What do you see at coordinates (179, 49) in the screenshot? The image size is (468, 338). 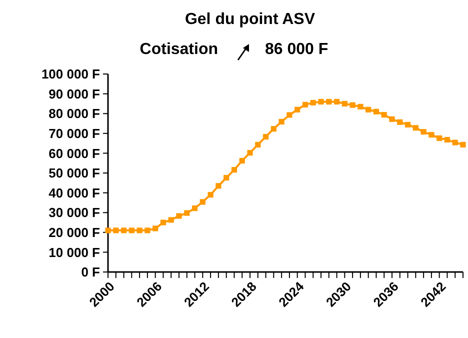 I see `chart-subtitle: Cotisation` at bounding box center [179, 49].